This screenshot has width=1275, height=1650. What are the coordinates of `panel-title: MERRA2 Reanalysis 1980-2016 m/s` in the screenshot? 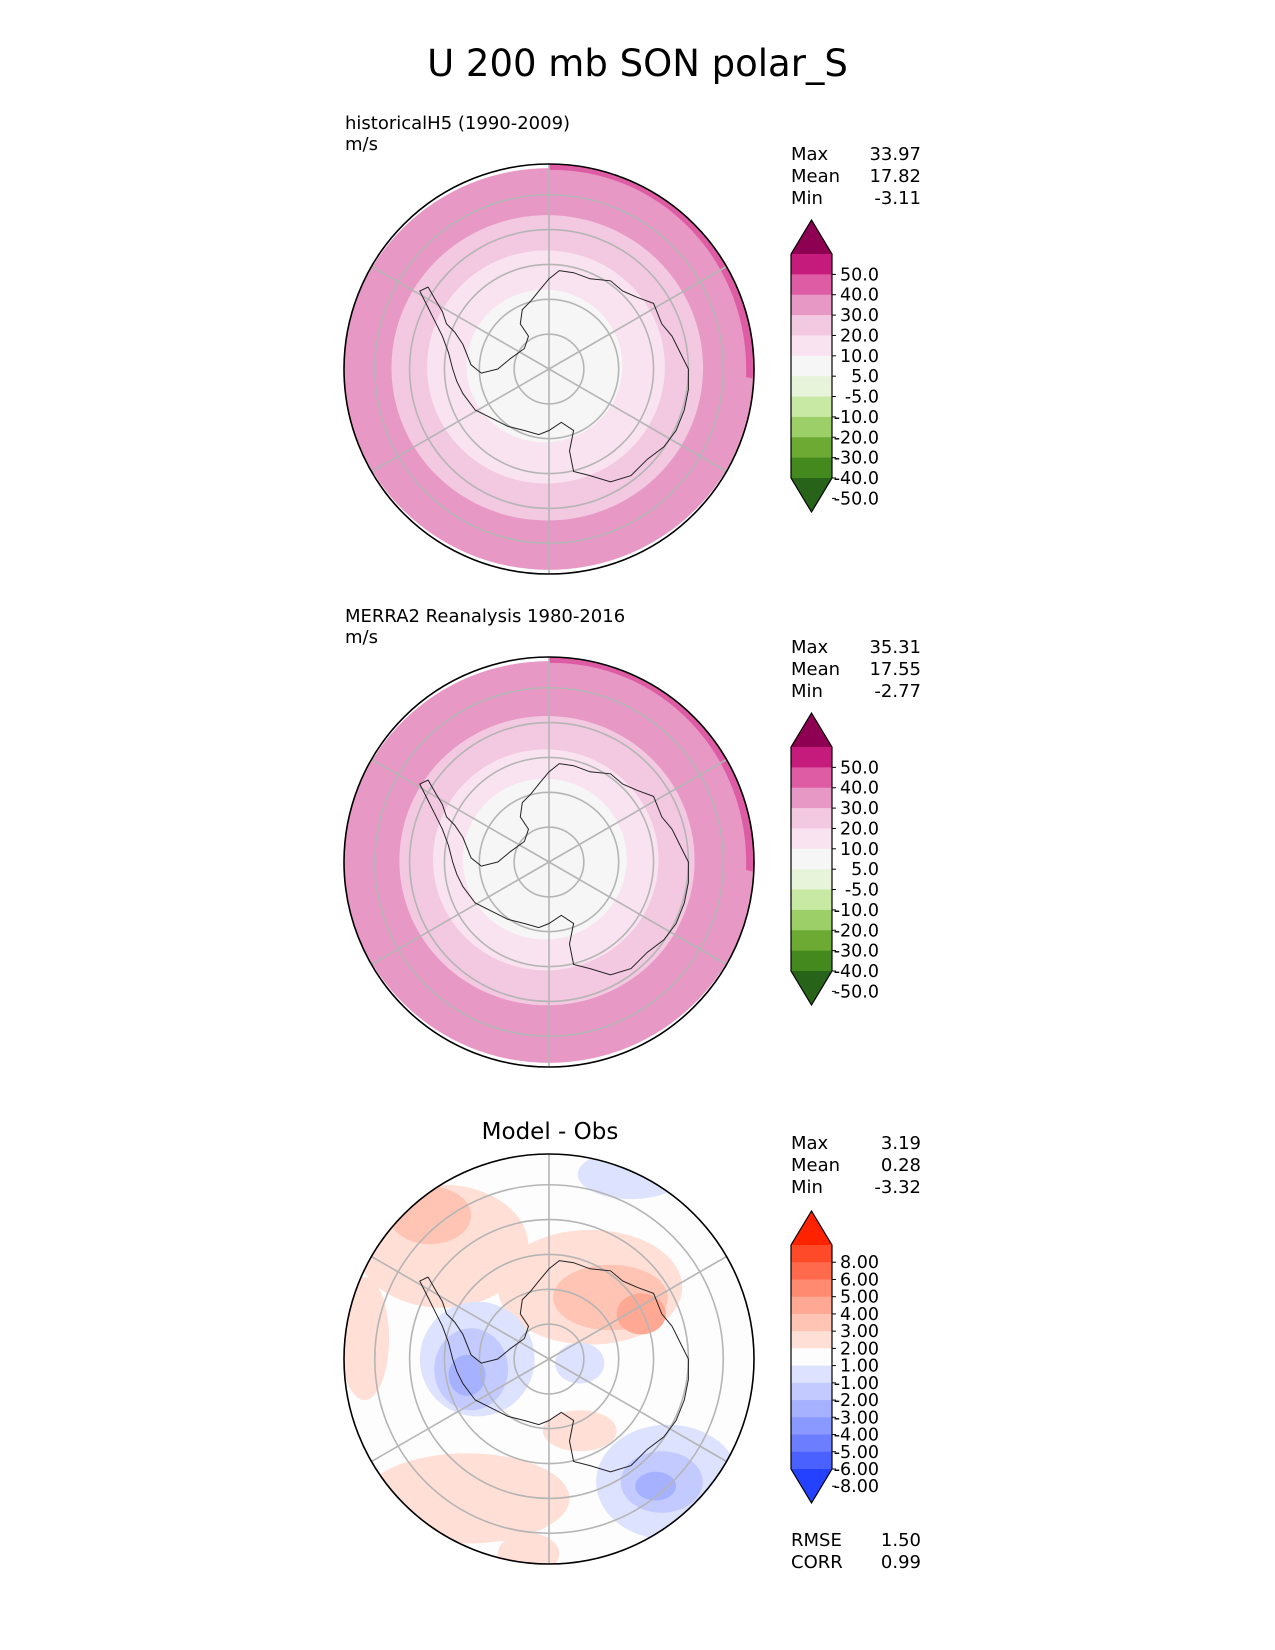 It's located at (485, 627).